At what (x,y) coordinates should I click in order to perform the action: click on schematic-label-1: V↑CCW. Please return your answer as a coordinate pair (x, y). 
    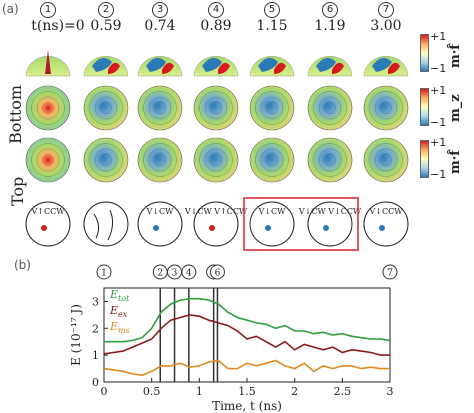
    Looking at the image, I should click on (48, 211).